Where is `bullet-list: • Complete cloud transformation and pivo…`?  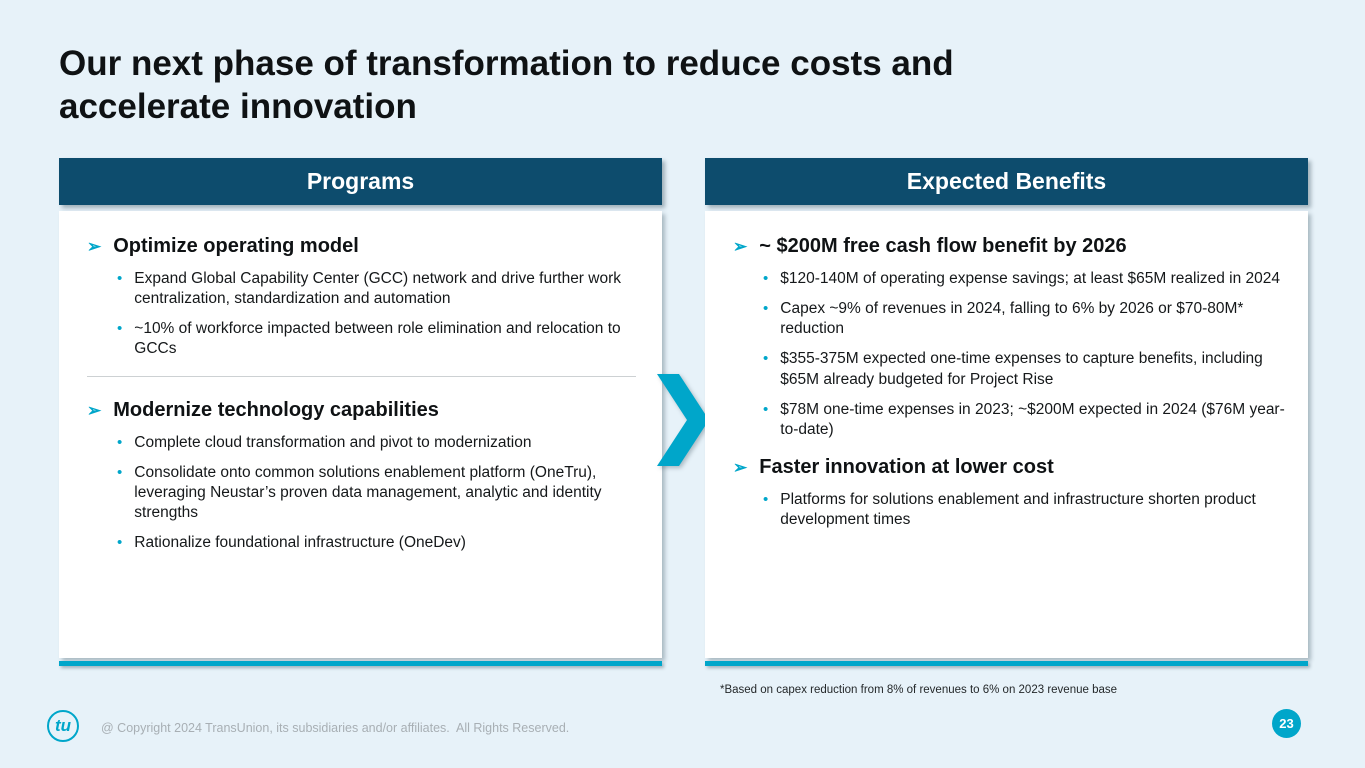 bullet-list: • Complete cloud transformation and pivo… is located at coordinates (366, 493).